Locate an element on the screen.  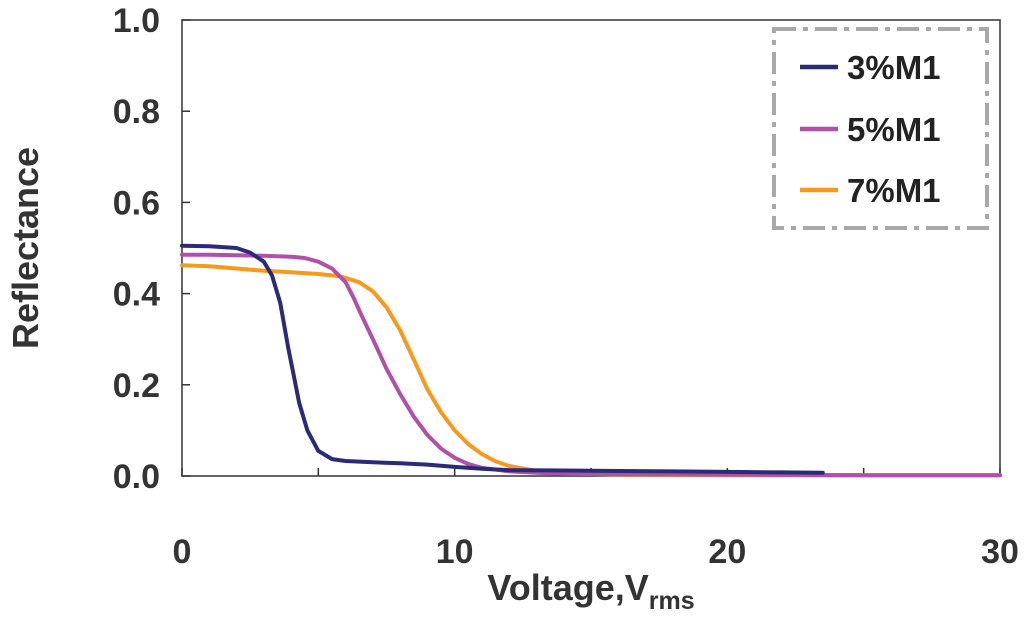
y-axis: 0.0 0.2 0.4 0.6 0.8 1.0 is located at coordinates (151, 249).